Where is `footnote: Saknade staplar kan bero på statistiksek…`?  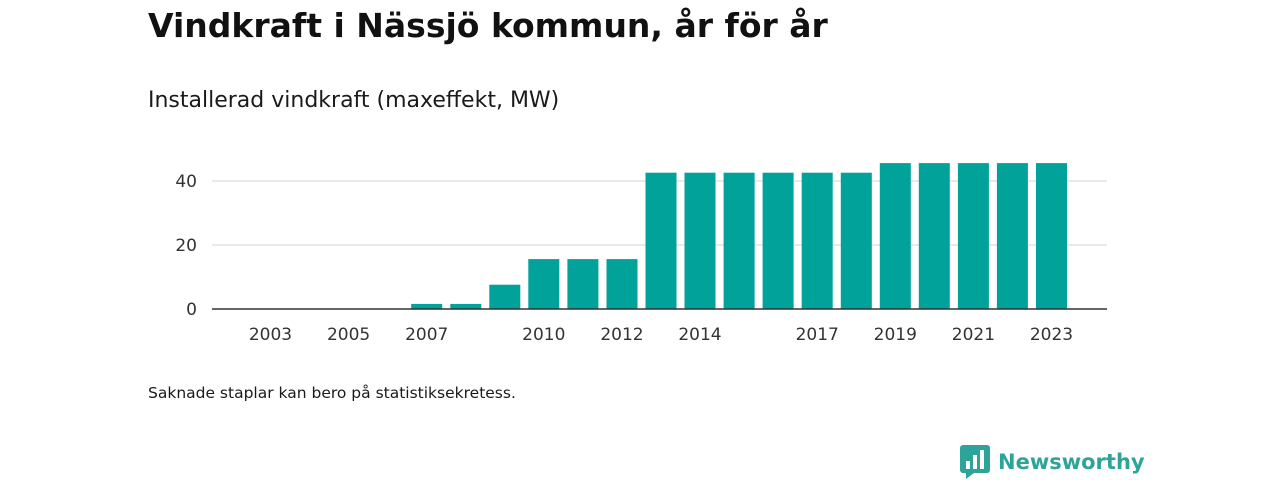 footnote: Saknade staplar kan bero på statistiksek… is located at coordinates (332, 393).